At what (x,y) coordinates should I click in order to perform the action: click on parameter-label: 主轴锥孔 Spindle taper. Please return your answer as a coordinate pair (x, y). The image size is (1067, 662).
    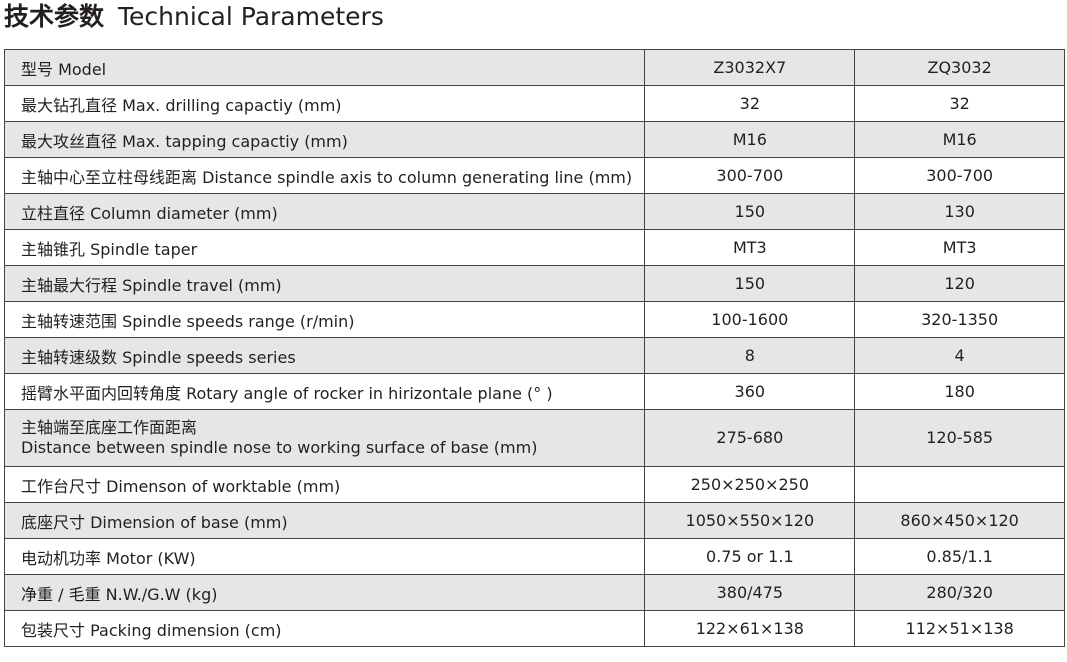
    Looking at the image, I should click on (324, 247).